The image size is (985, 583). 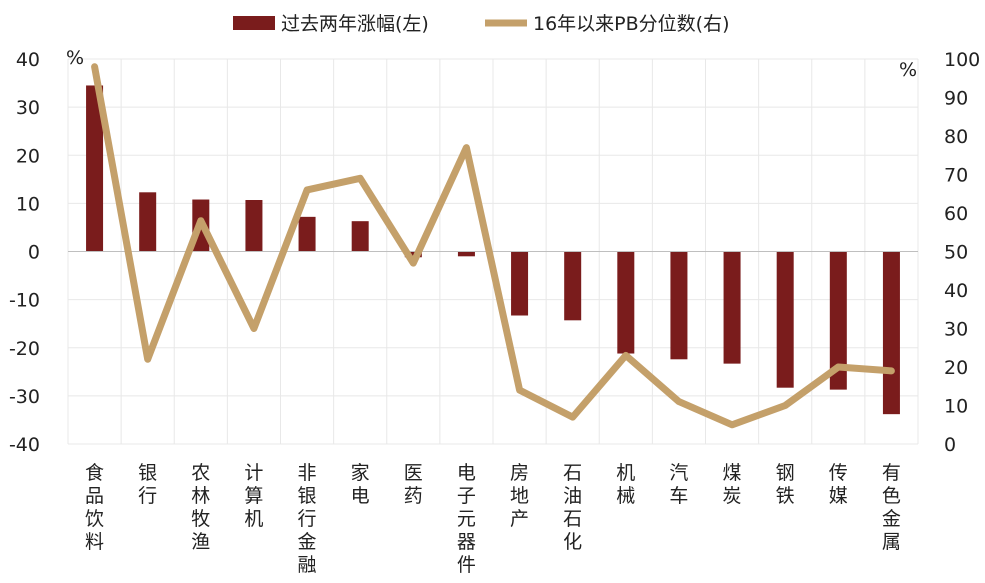 I want to click on category-char: 件, so click(x=466, y=565).